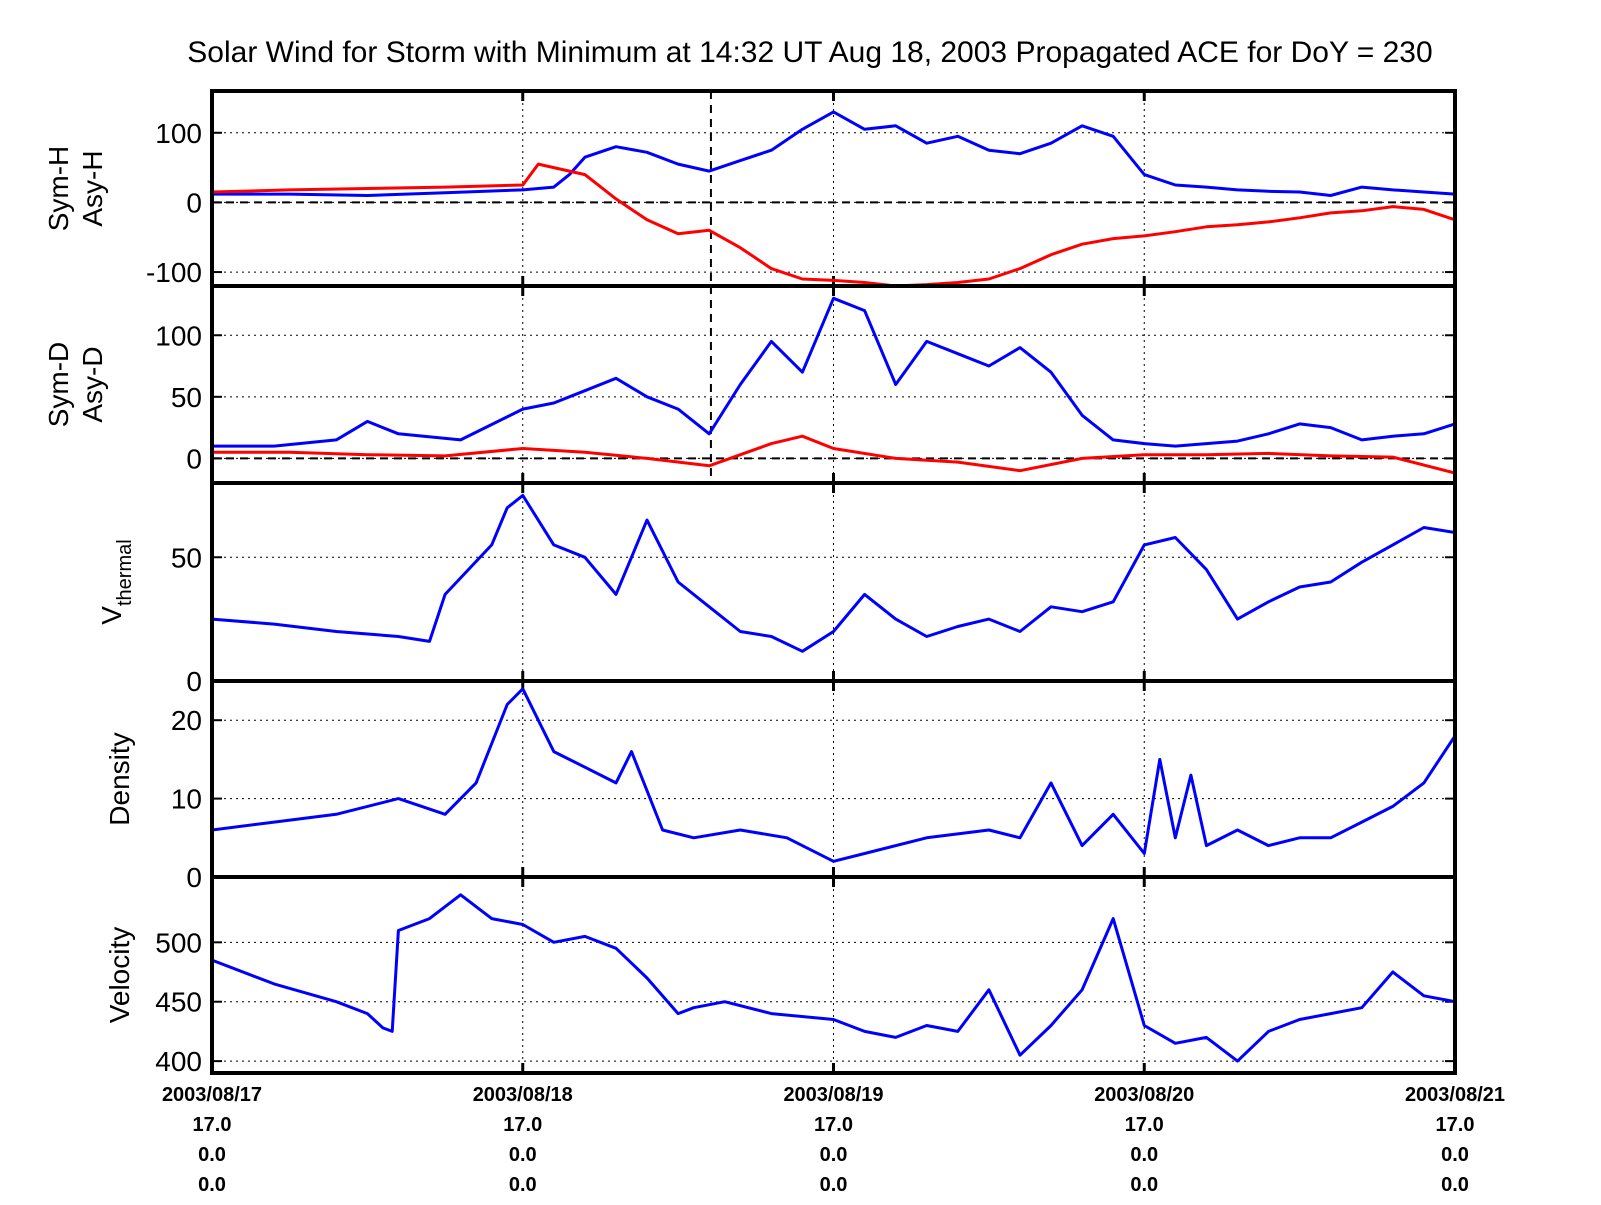  Describe the element at coordinates (186, 799) in the screenshot. I see `y-tick-label: 10` at that location.